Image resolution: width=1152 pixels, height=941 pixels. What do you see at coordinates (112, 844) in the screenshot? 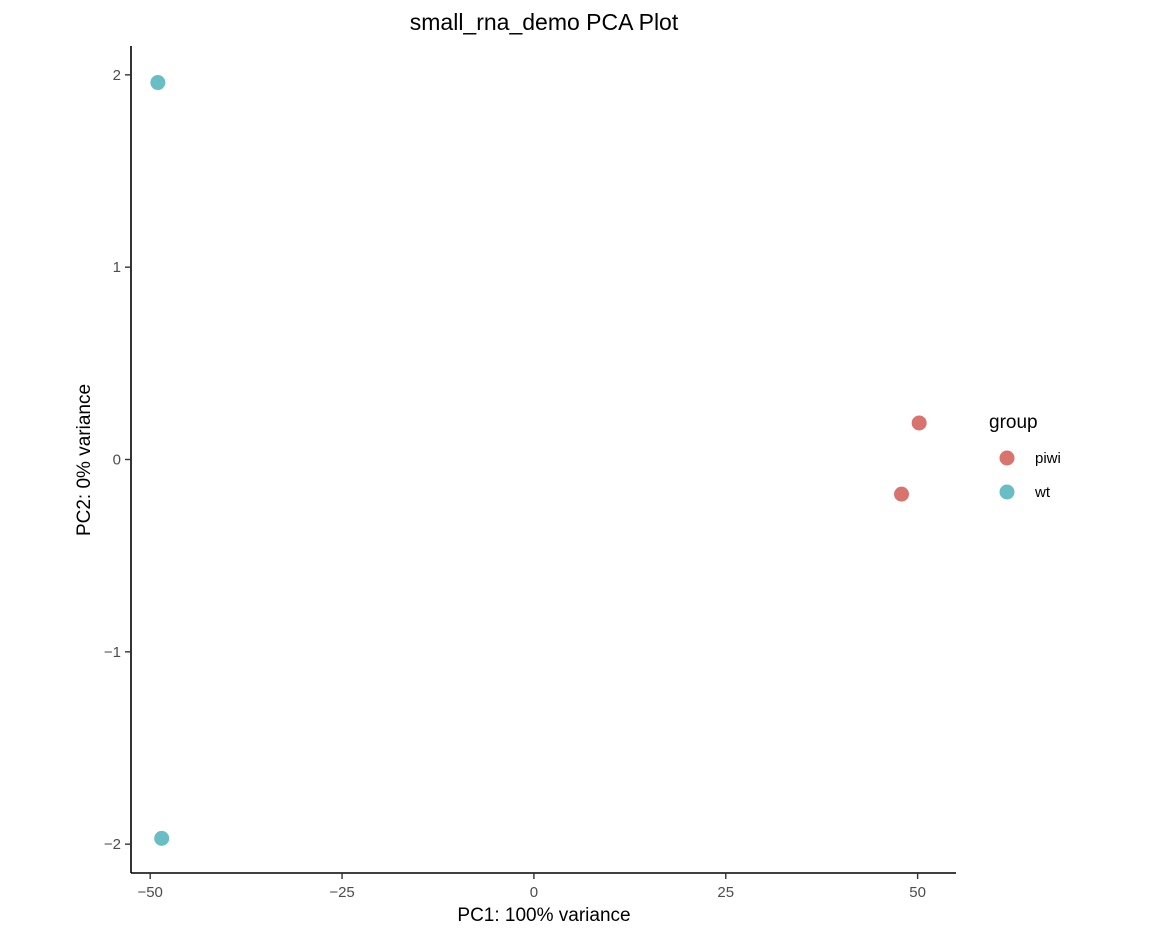
I see `y-tick-label: −2` at bounding box center [112, 844].